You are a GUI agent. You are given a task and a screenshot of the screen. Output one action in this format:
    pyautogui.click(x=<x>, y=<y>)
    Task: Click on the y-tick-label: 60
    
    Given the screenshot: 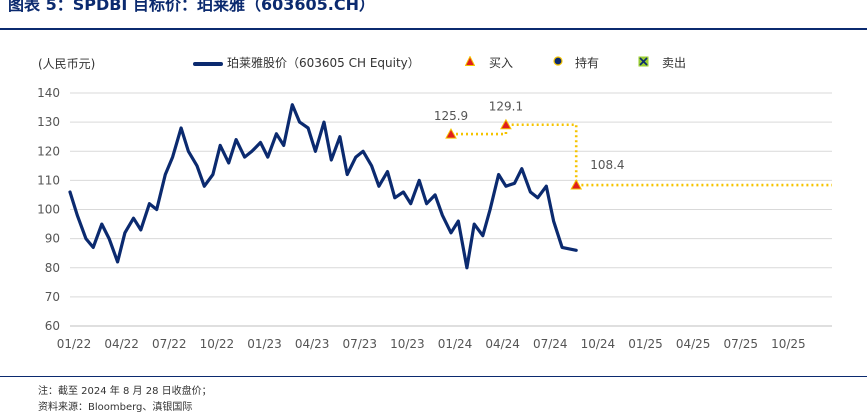 What is the action you would take?
    pyautogui.click(x=52, y=326)
    